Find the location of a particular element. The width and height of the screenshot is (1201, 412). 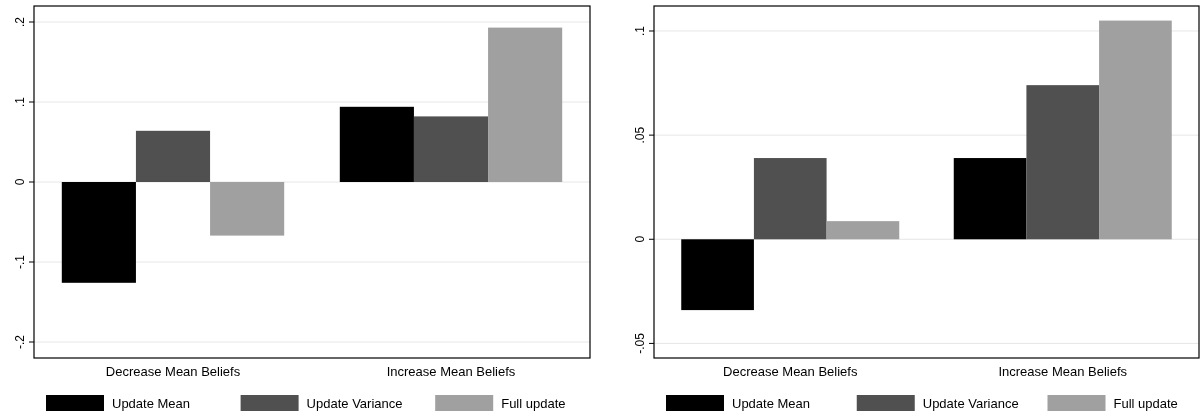

y-tick-label: .05 is located at coordinates (640, 135).